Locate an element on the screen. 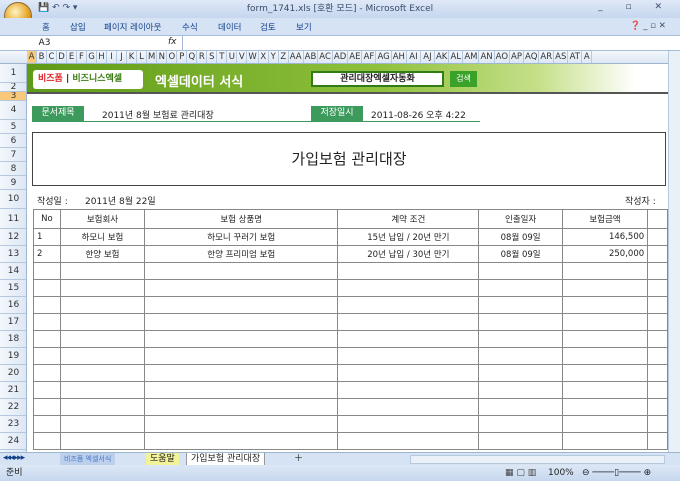  column-header: F is located at coordinates (82, 57).